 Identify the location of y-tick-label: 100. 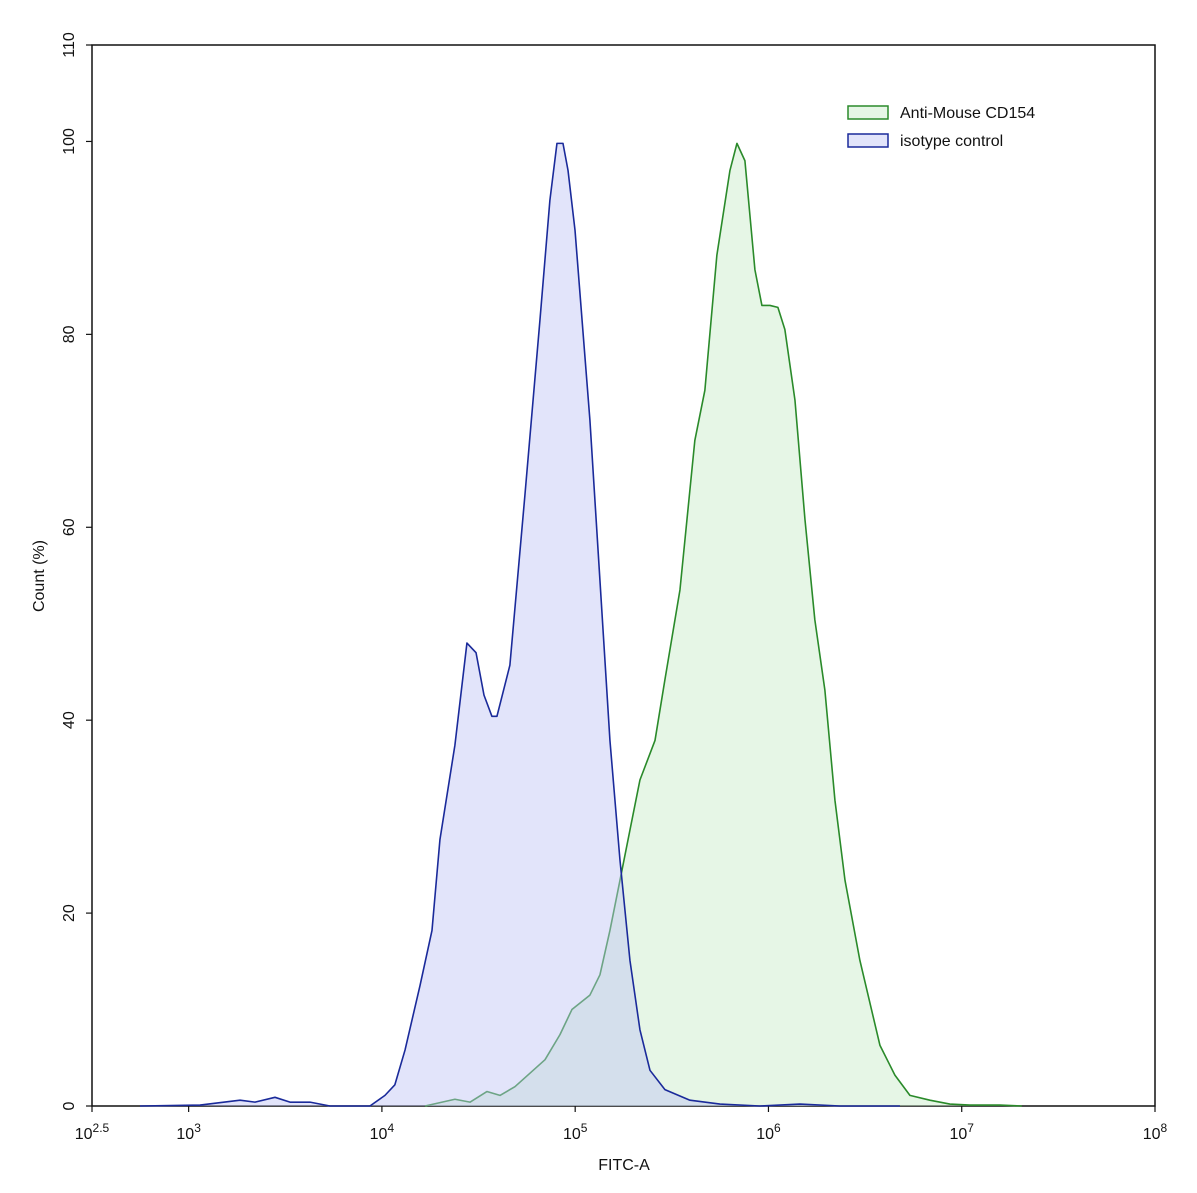
(69, 141).